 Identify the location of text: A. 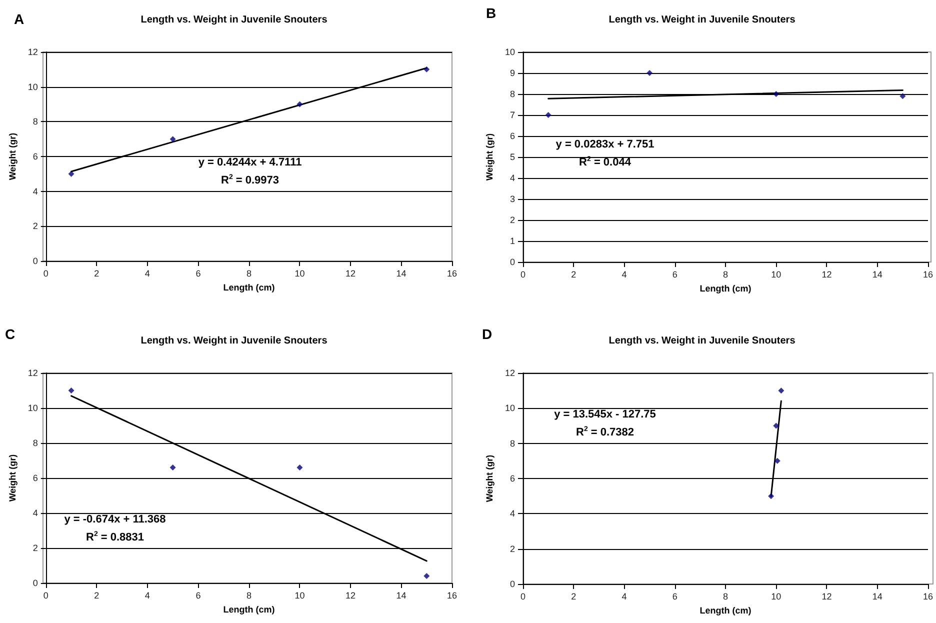
(19, 19).